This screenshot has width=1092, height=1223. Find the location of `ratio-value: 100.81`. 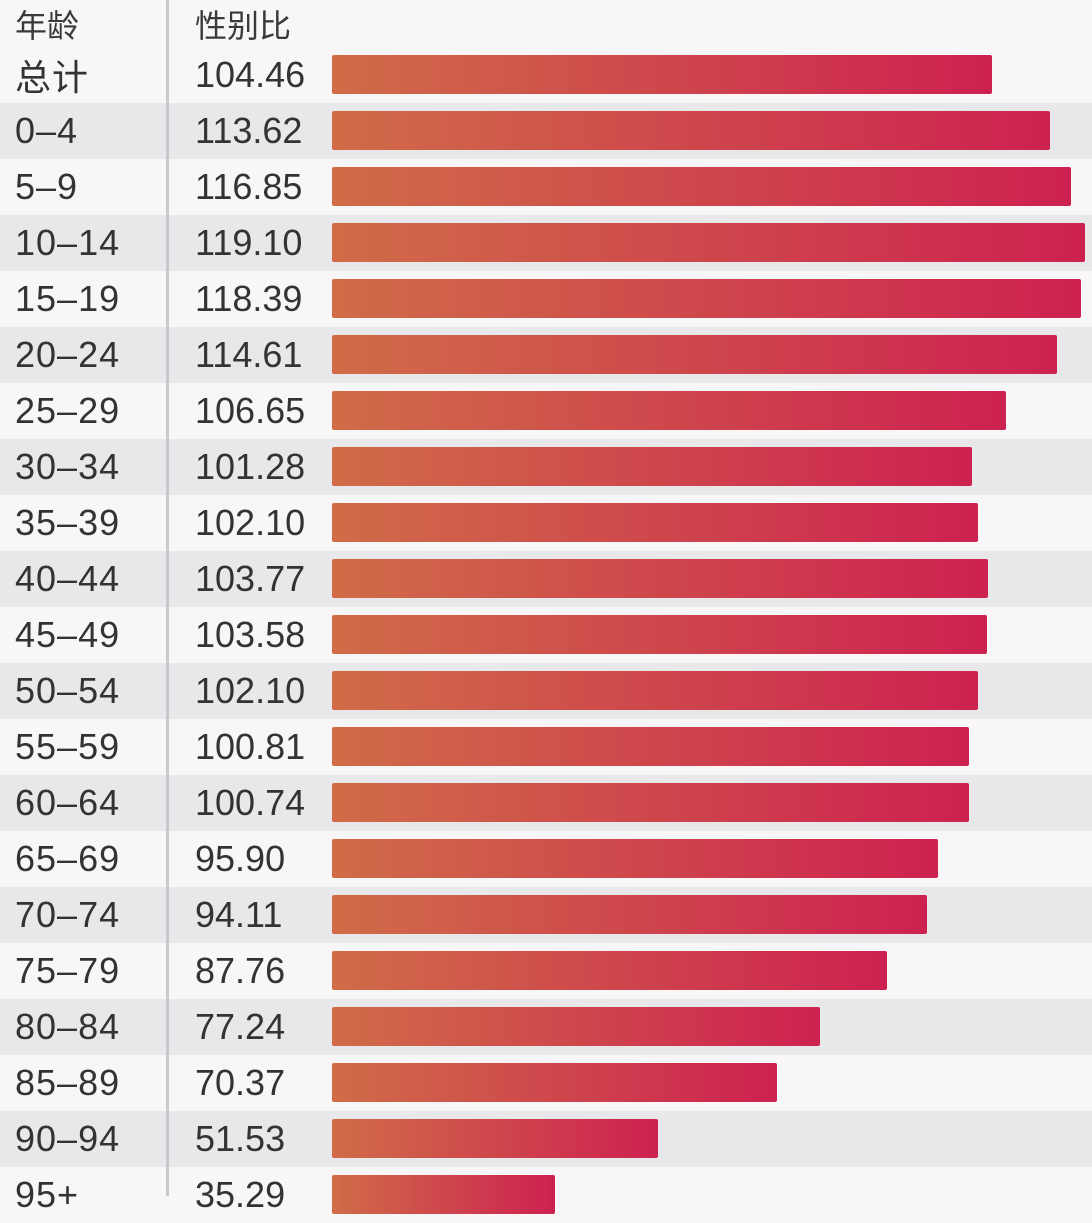

ratio-value: 100.81 is located at coordinates (250, 746).